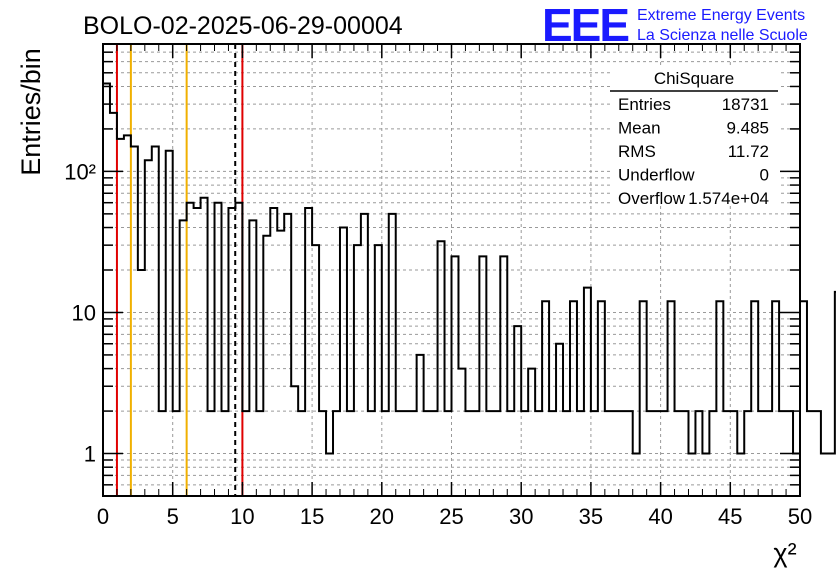  I want to click on x-tick-label: 45, so click(730, 516).